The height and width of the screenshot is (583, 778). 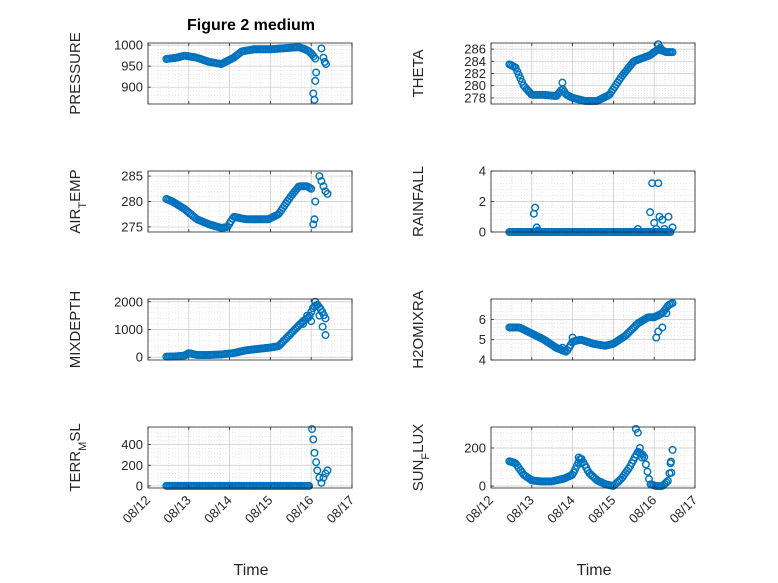 I want to click on ylabel: RAINFALL, so click(x=418, y=201).